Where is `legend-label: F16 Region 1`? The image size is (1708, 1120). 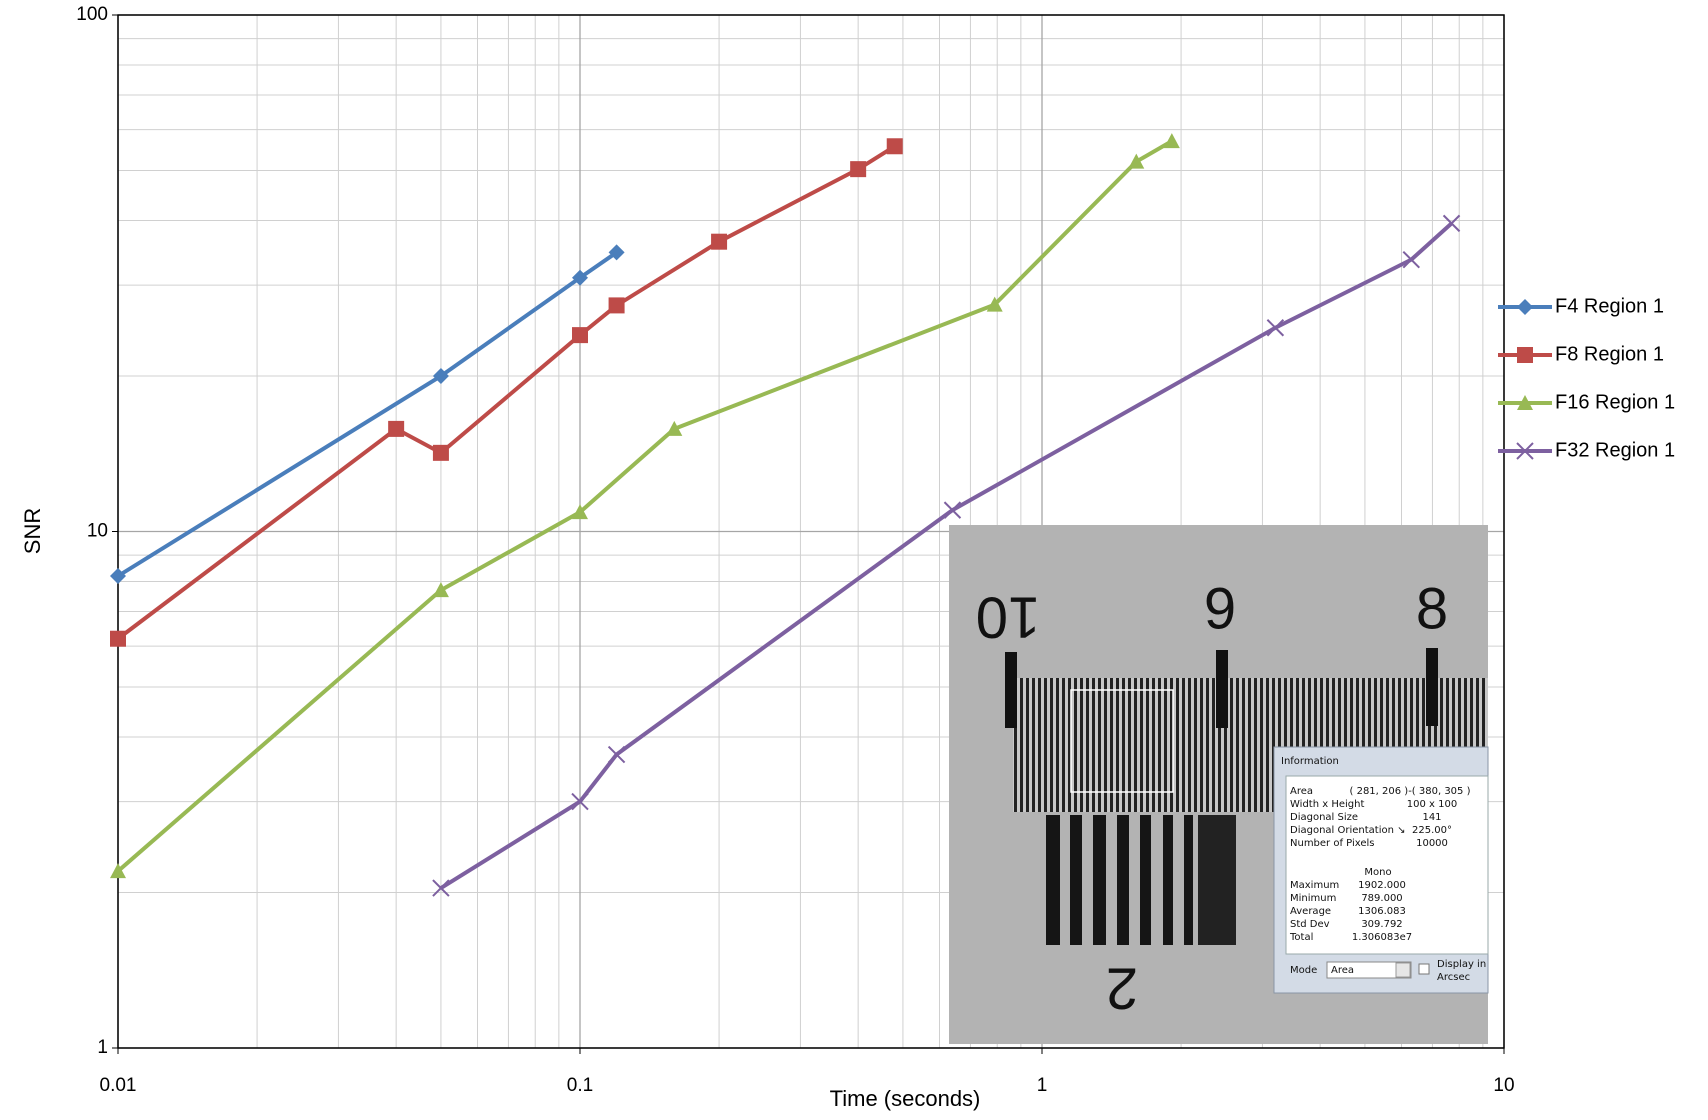 legend-label: F16 Region 1 is located at coordinates (1615, 402).